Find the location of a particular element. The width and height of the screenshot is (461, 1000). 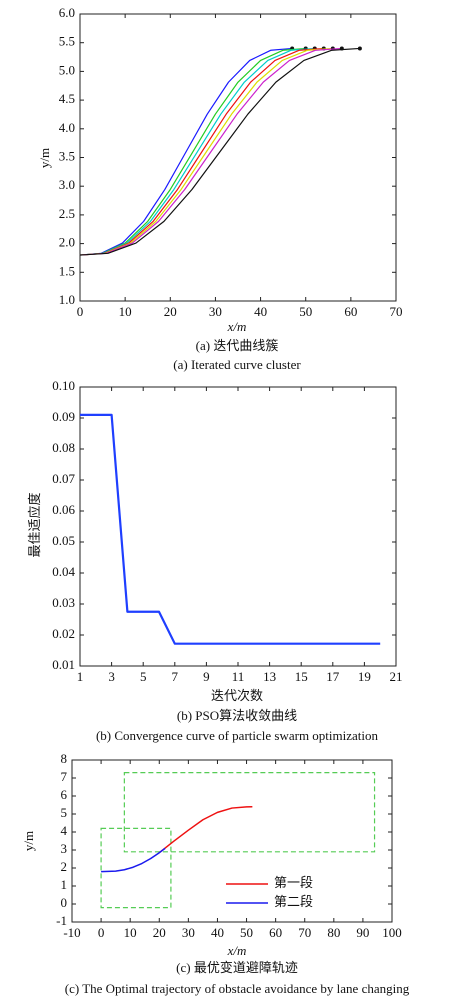

y-tick-label: 0.10 is located at coordinates (63, 385).